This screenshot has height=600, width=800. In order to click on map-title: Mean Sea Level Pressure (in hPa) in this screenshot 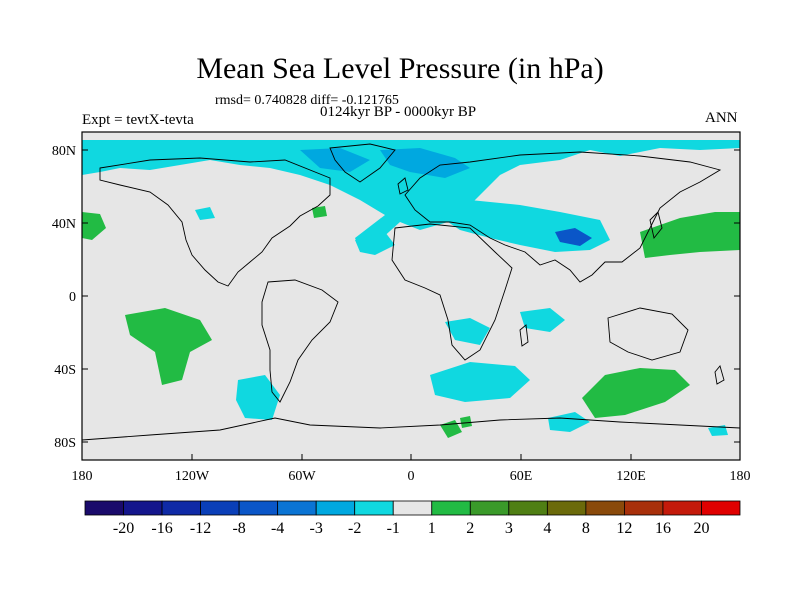, I will do `click(400, 68)`.